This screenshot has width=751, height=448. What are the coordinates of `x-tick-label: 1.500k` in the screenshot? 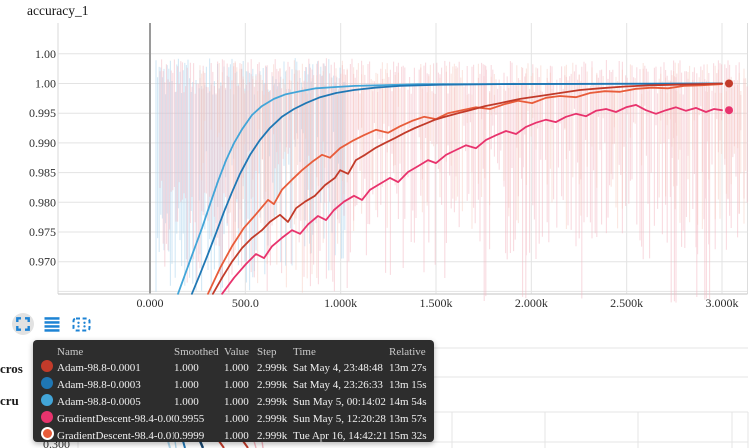 It's located at (436, 303).